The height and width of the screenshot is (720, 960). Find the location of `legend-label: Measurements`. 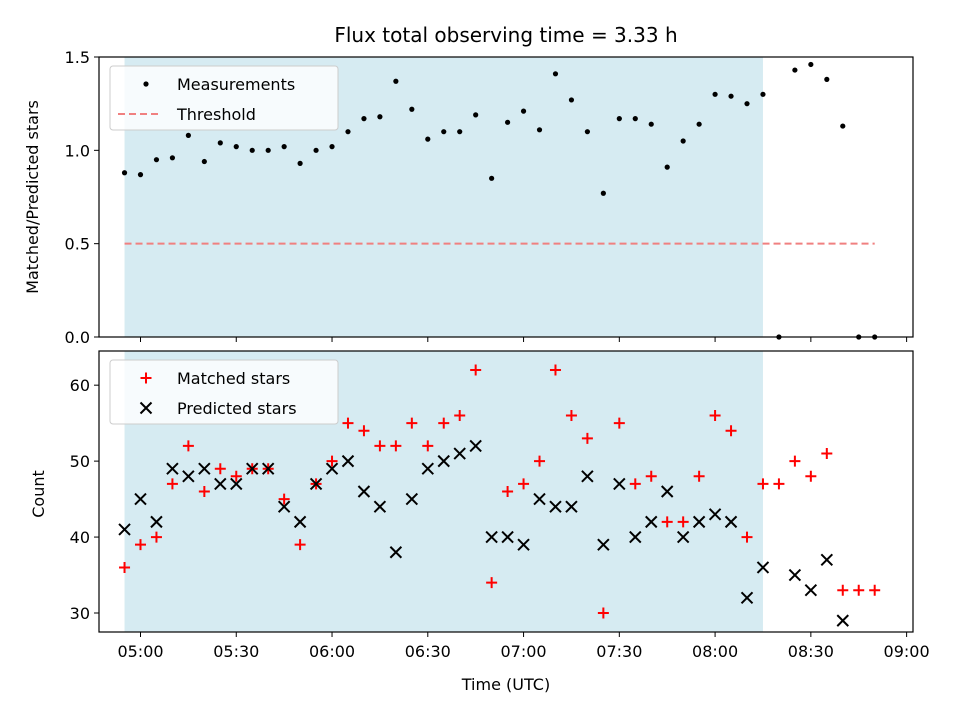

legend-label: Measurements is located at coordinates (236, 84).